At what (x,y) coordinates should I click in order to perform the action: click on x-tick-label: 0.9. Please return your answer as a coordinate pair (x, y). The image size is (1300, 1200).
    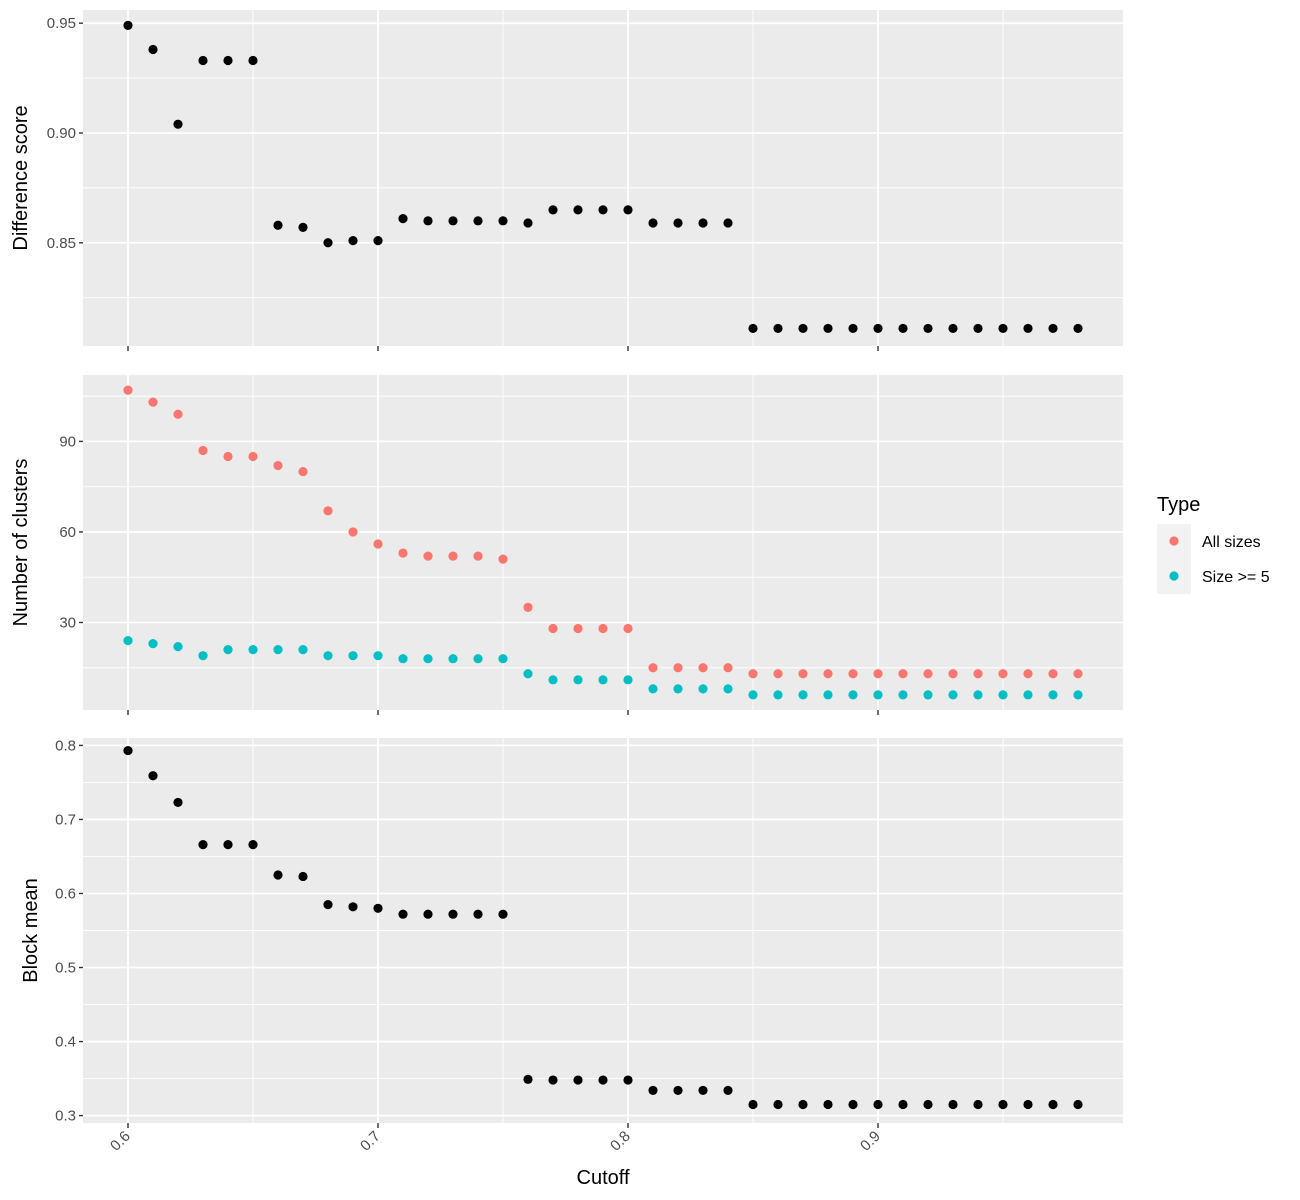
    Looking at the image, I should click on (870, 1141).